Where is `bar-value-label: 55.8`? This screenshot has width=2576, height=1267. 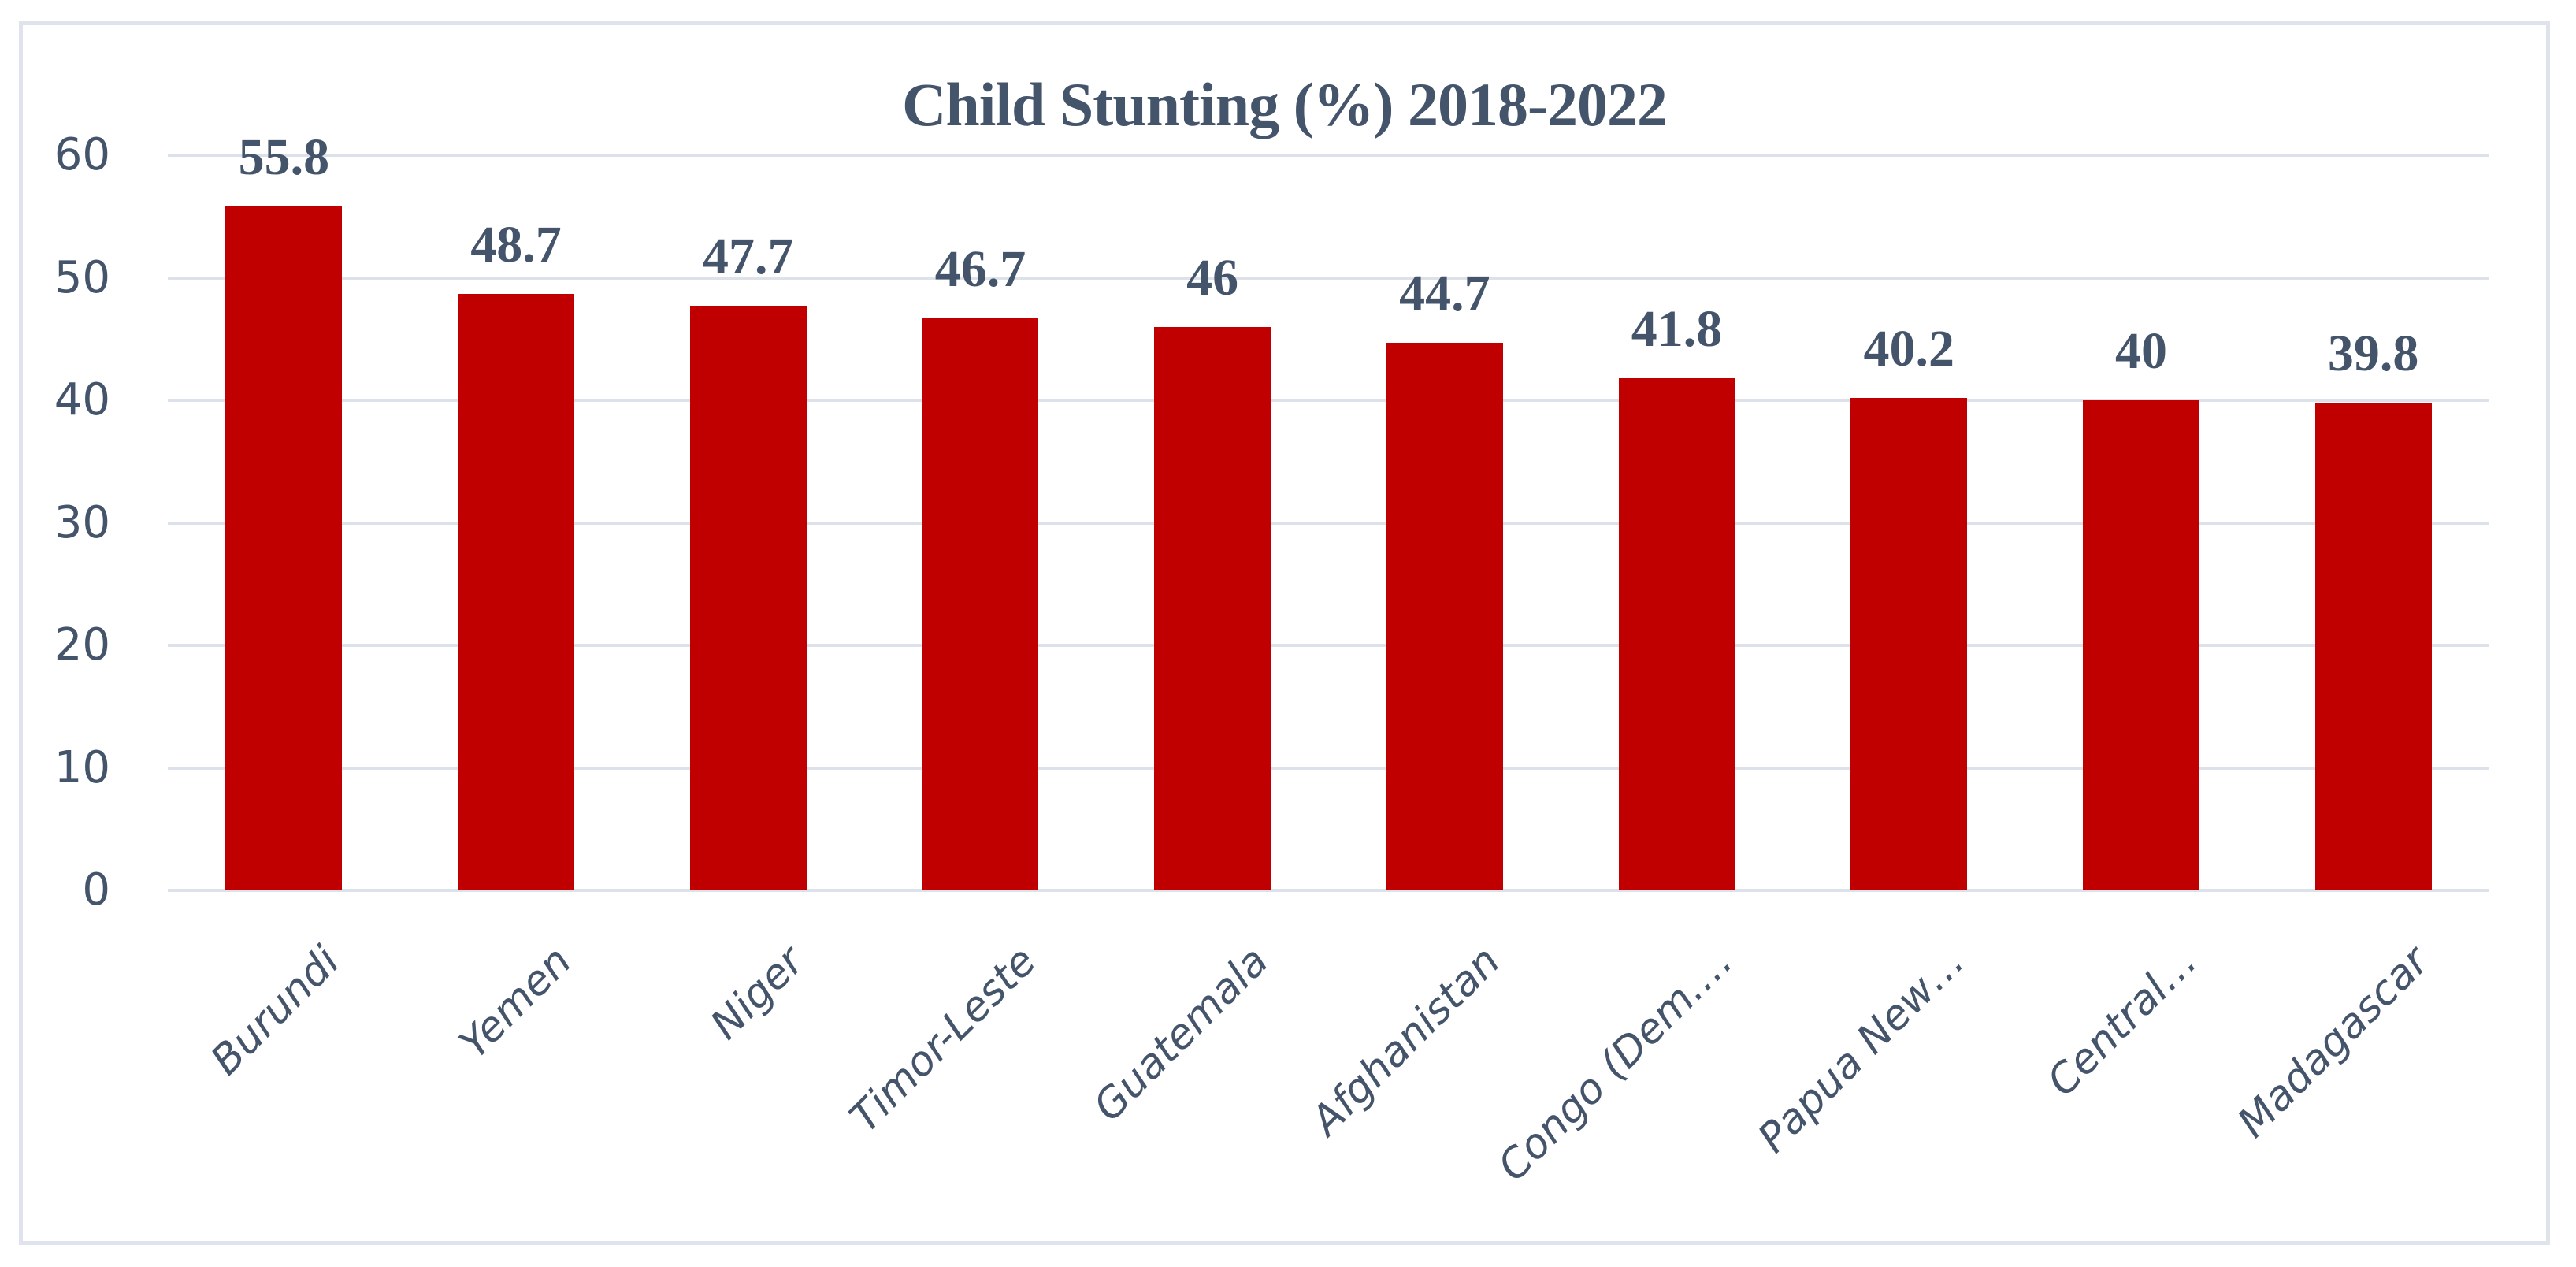 bar-value-label: 55.8 is located at coordinates (284, 157).